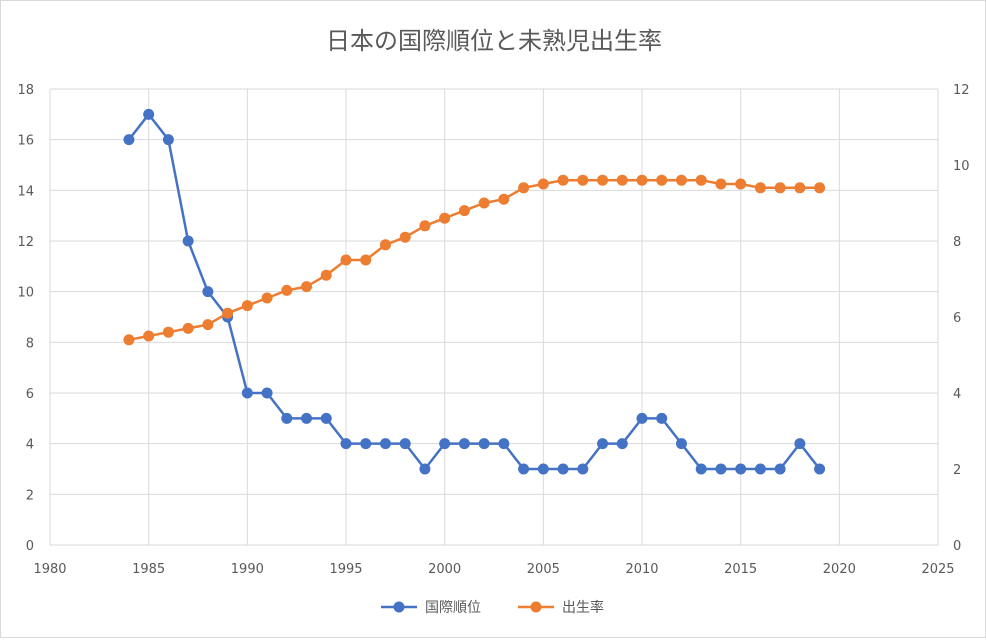 The height and width of the screenshot is (642, 986). What do you see at coordinates (30, 394) in the screenshot?
I see `y-tick-label: 6` at bounding box center [30, 394].